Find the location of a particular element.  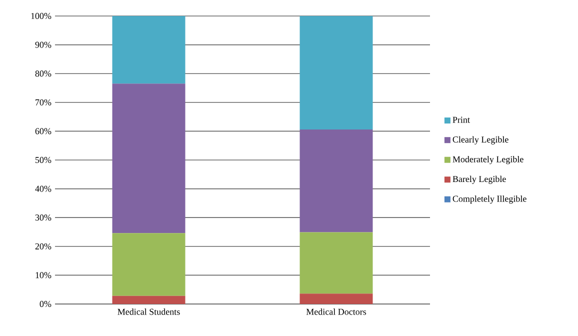

legend-label: Print is located at coordinates (461, 119).